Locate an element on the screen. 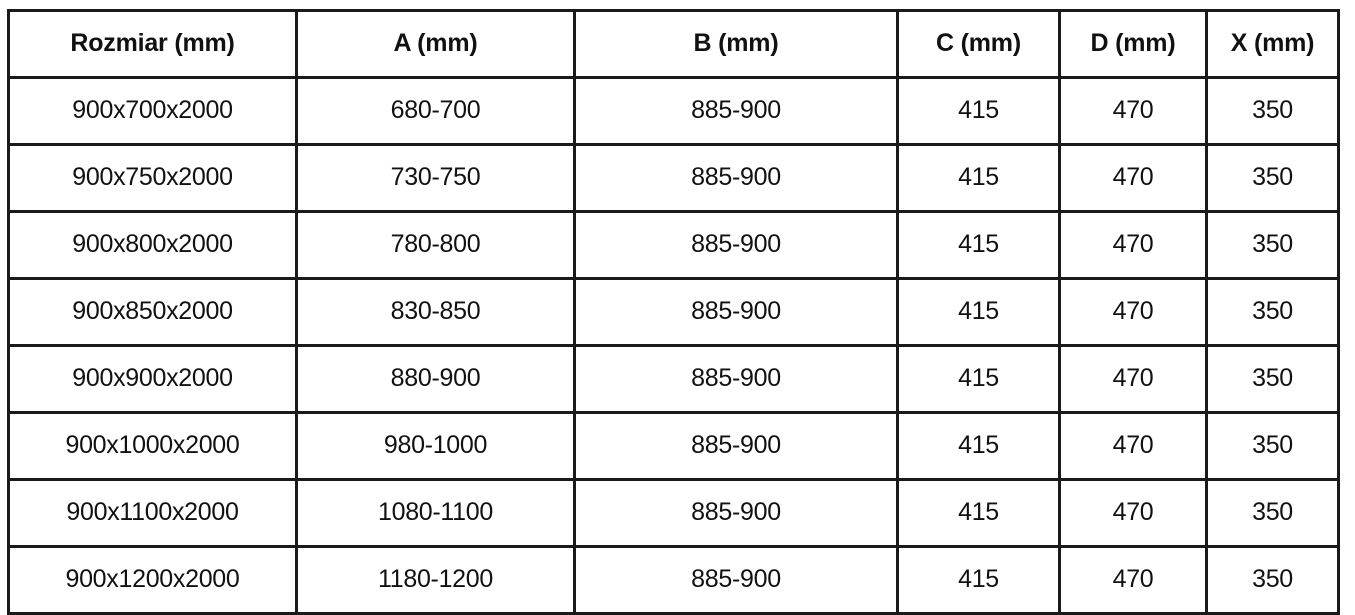  table-row: 900x800x2000 780-800 885-900 415 470 350 is located at coordinates (673, 245).